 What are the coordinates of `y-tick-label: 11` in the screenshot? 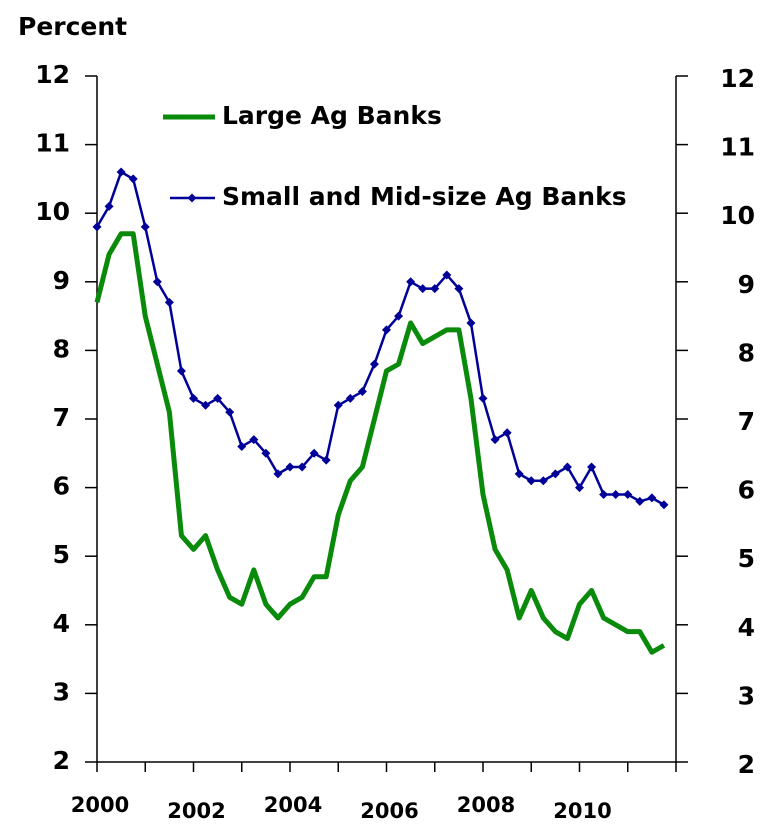 It's located at (52, 143).